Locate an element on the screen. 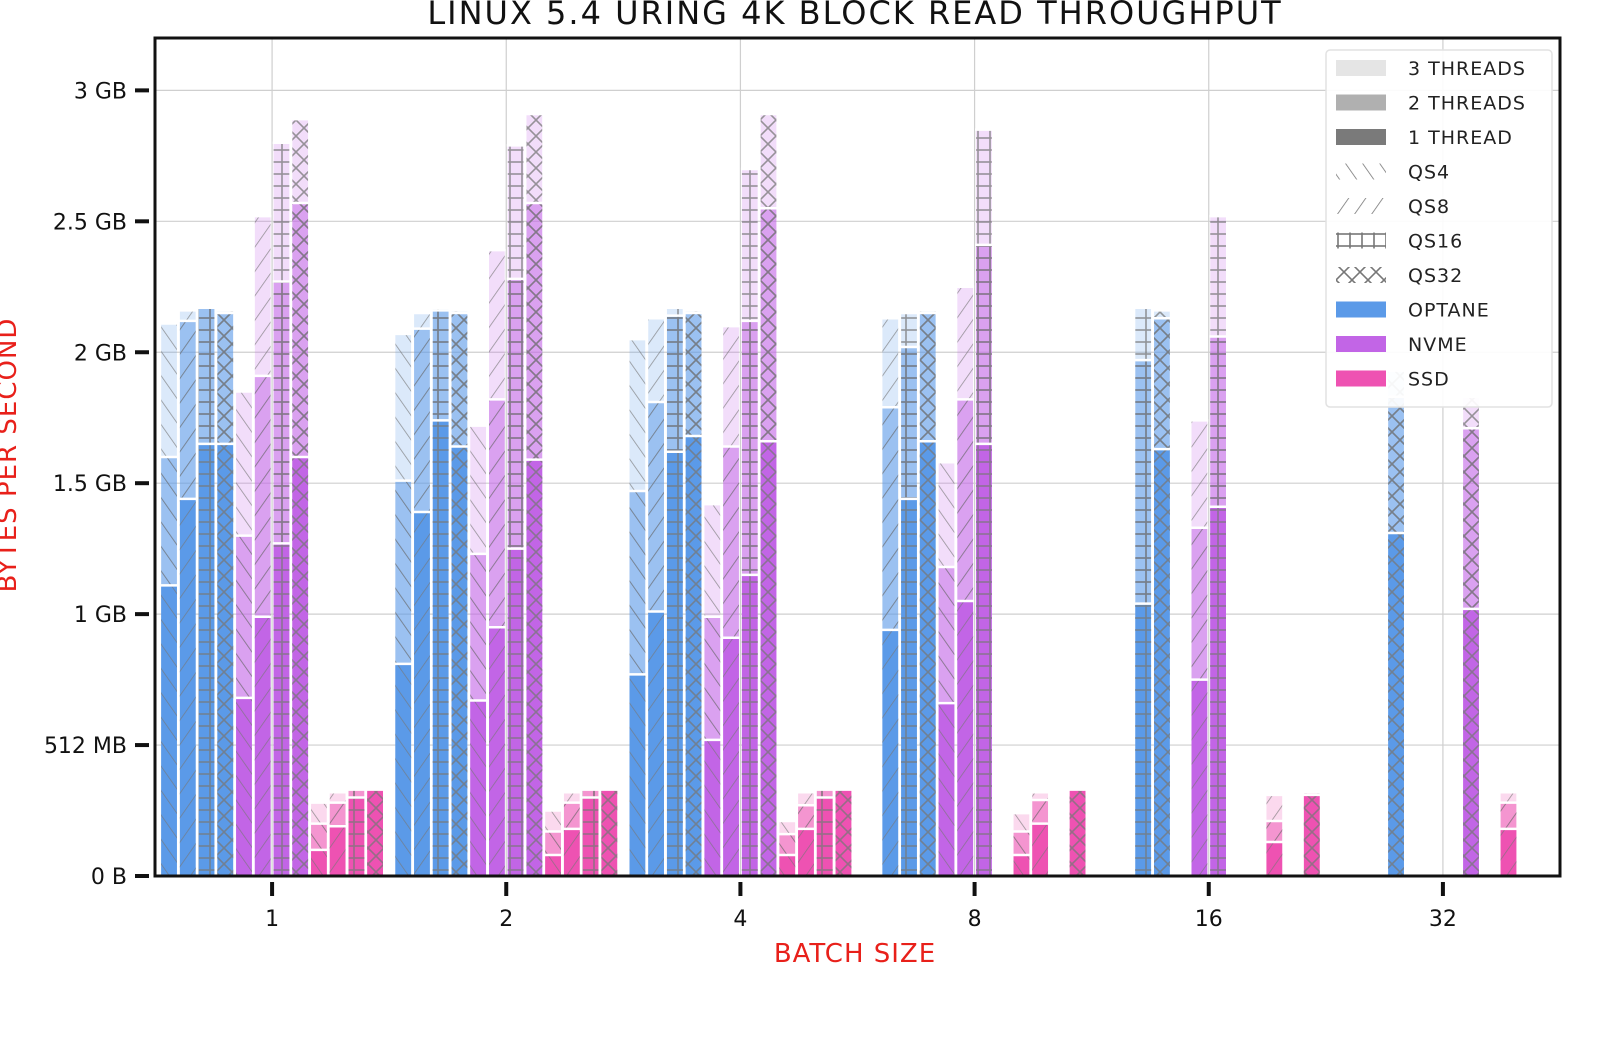 This screenshot has height=1047, width=1624. legend-label: QS32 is located at coordinates (1435, 276).